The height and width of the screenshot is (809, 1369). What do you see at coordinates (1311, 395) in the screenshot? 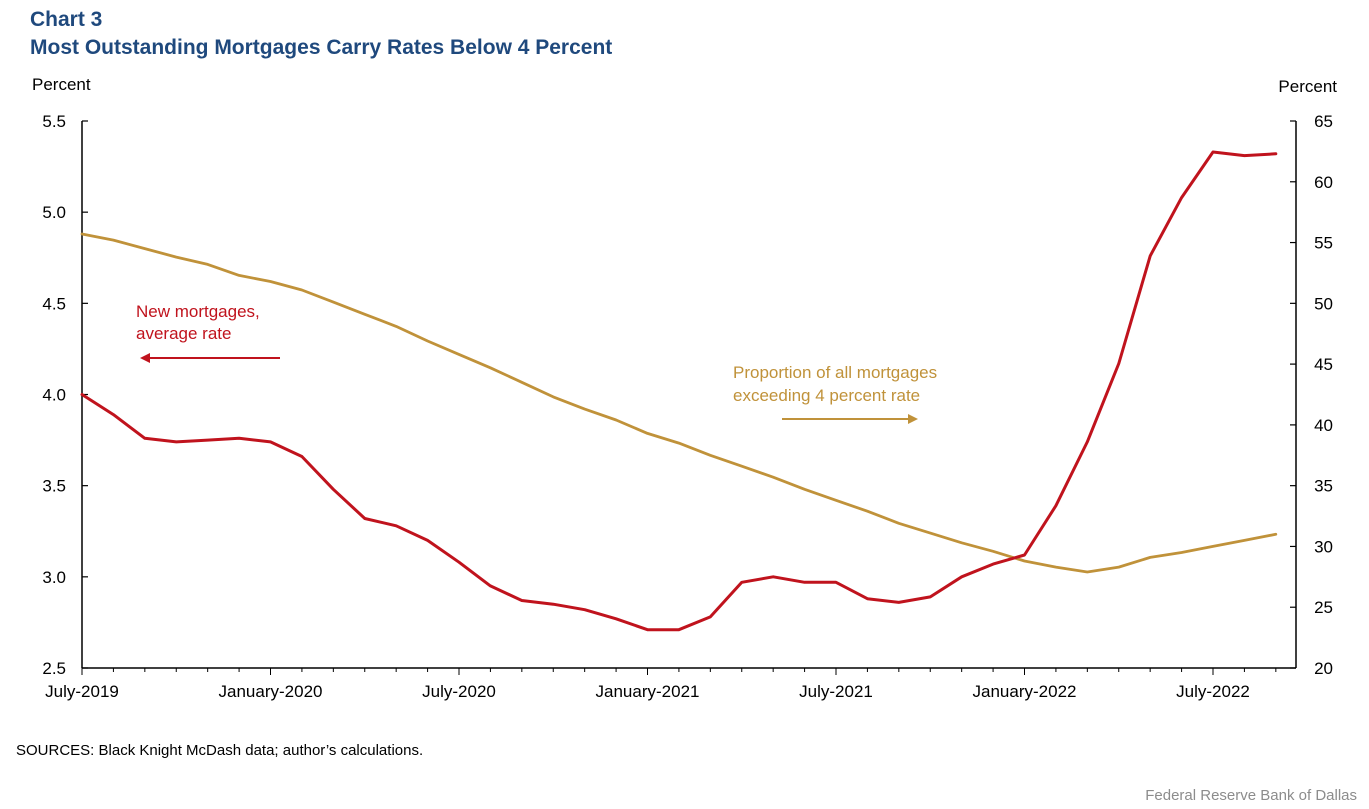
I see `right-axis-ticks: 65 60 55 50 45 40 35 30 25 20` at bounding box center [1311, 395].